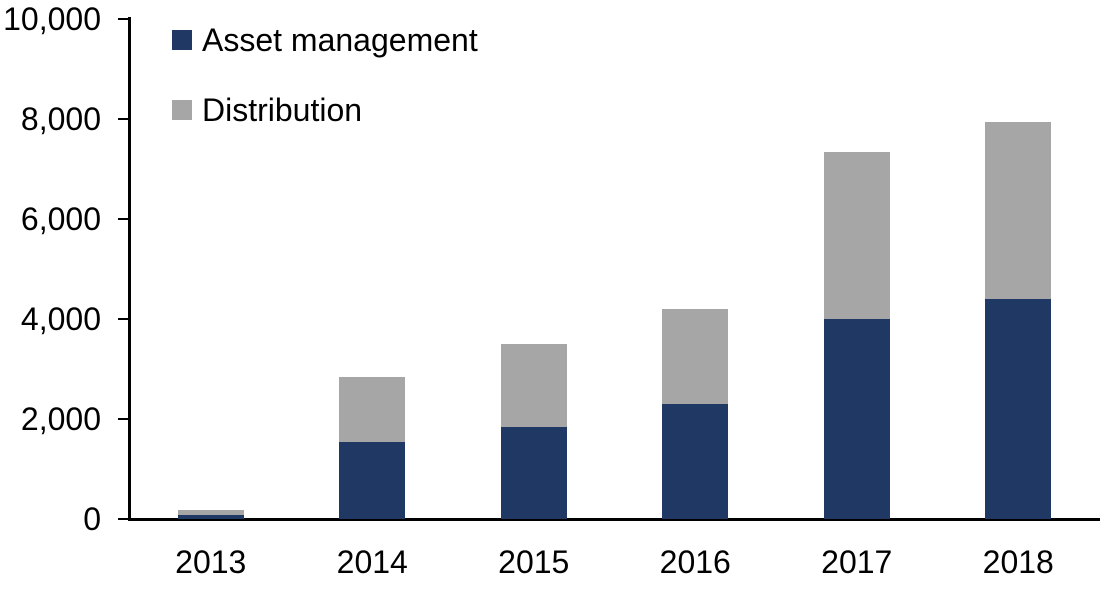  What do you see at coordinates (857, 562) in the screenshot?
I see `x-axis-label-2017: 2017` at bounding box center [857, 562].